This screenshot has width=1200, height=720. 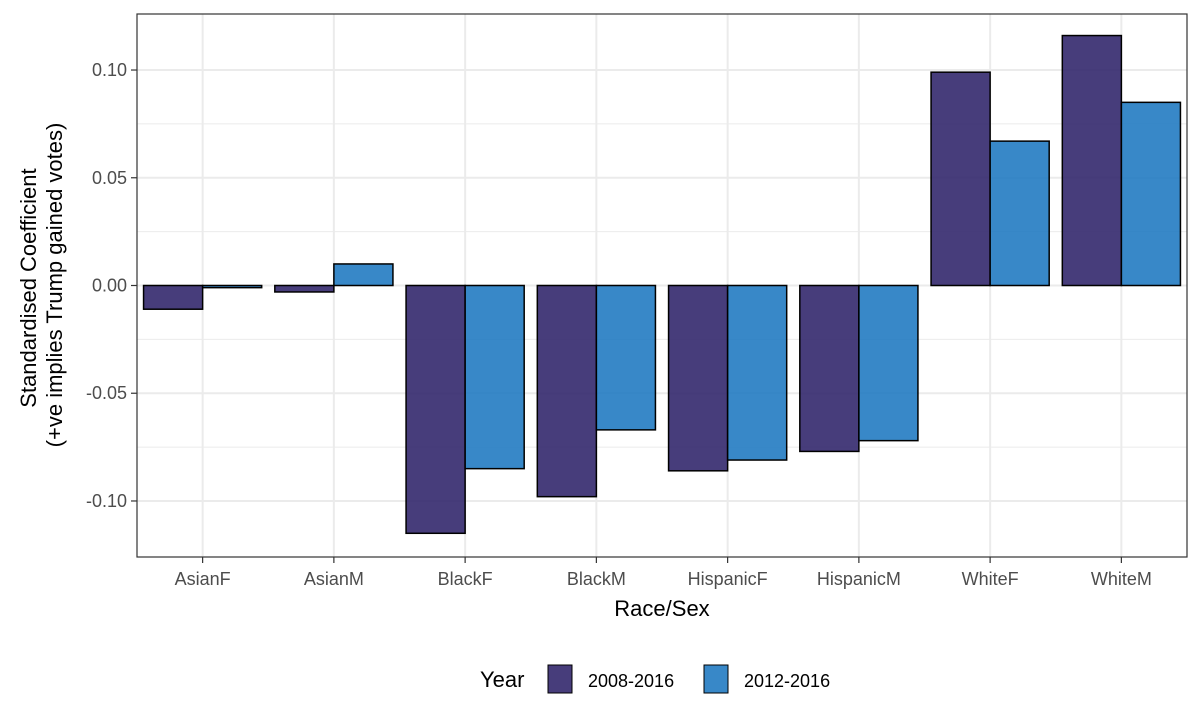 What do you see at coordinates (567, 391) in the screenshot?
I see `bar-BlackM-2008-2016` at bounding box center [567, 391].